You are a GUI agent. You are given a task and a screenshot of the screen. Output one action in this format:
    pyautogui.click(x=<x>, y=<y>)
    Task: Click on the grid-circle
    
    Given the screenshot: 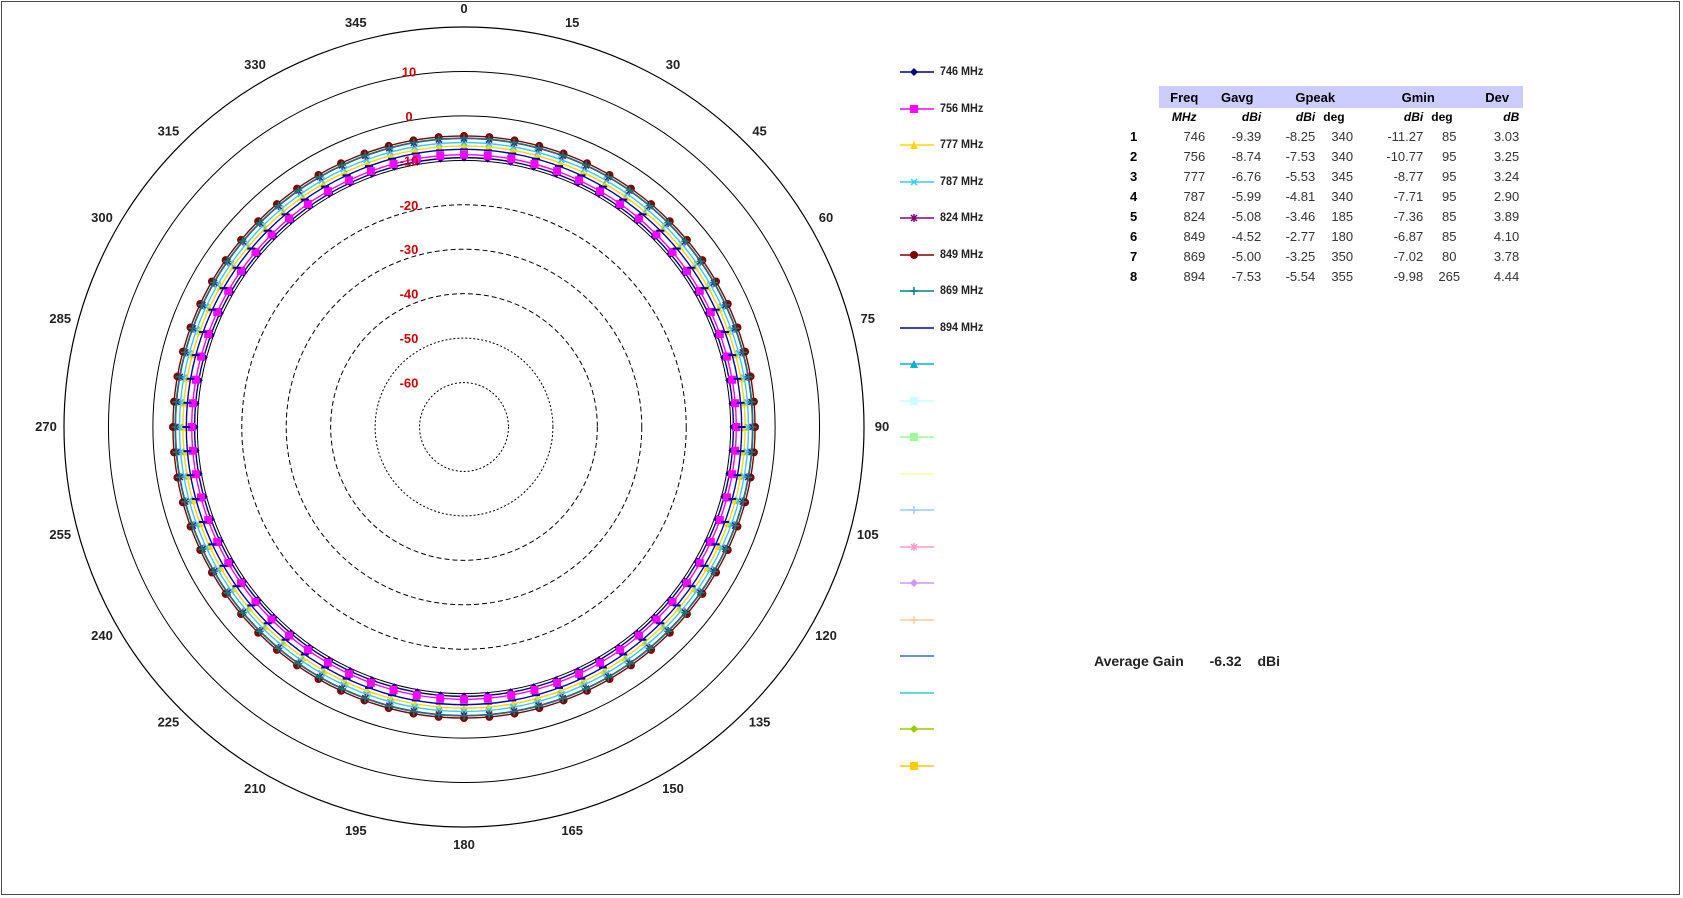 What is the action you would take?
    pyautogui.click(x=464, y=427)
    